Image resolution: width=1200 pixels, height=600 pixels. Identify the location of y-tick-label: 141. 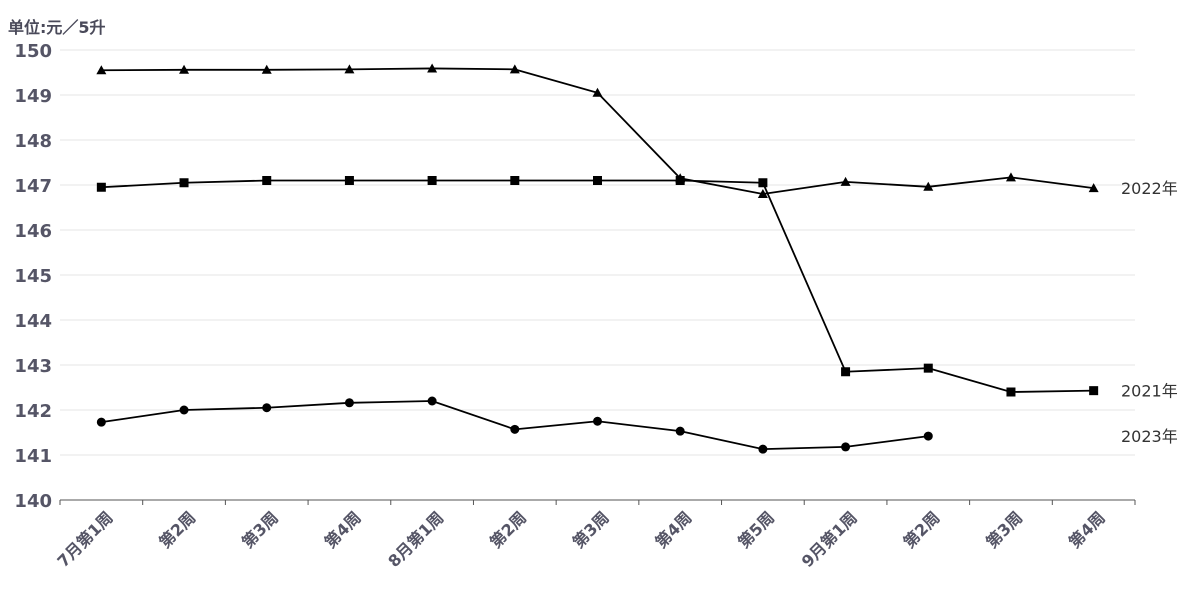
(33, 456).